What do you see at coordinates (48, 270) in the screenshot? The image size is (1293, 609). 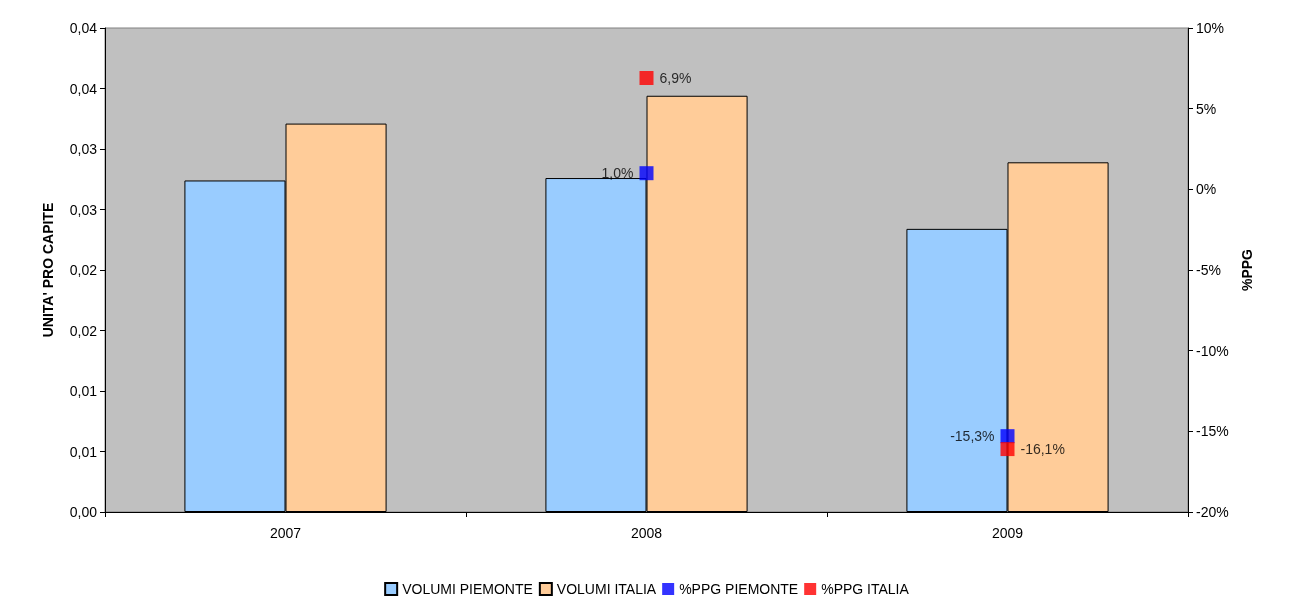 I see `y-axis-title: UNITA' PRO CAPITE` at bounding box center [48, 270].